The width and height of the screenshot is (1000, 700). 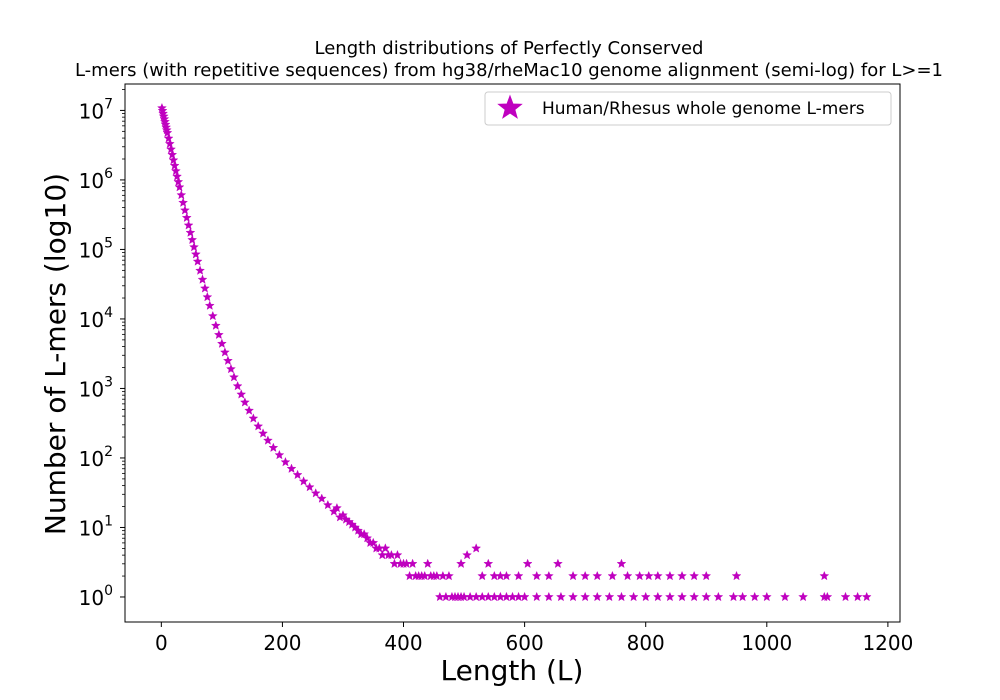 What do you see at coordinates (887, 643) in the screenshot?
I see `x-tick-label: 1200` at bounding box center [887, 643].